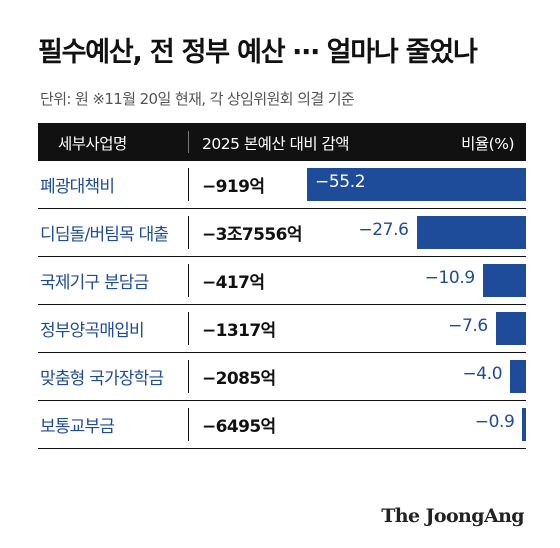 This screenshot has width=560, height=548. Describe the element at coordinates (92, 331) in the screenshot. I see `category-label: 정부양곡매입비` at that location.